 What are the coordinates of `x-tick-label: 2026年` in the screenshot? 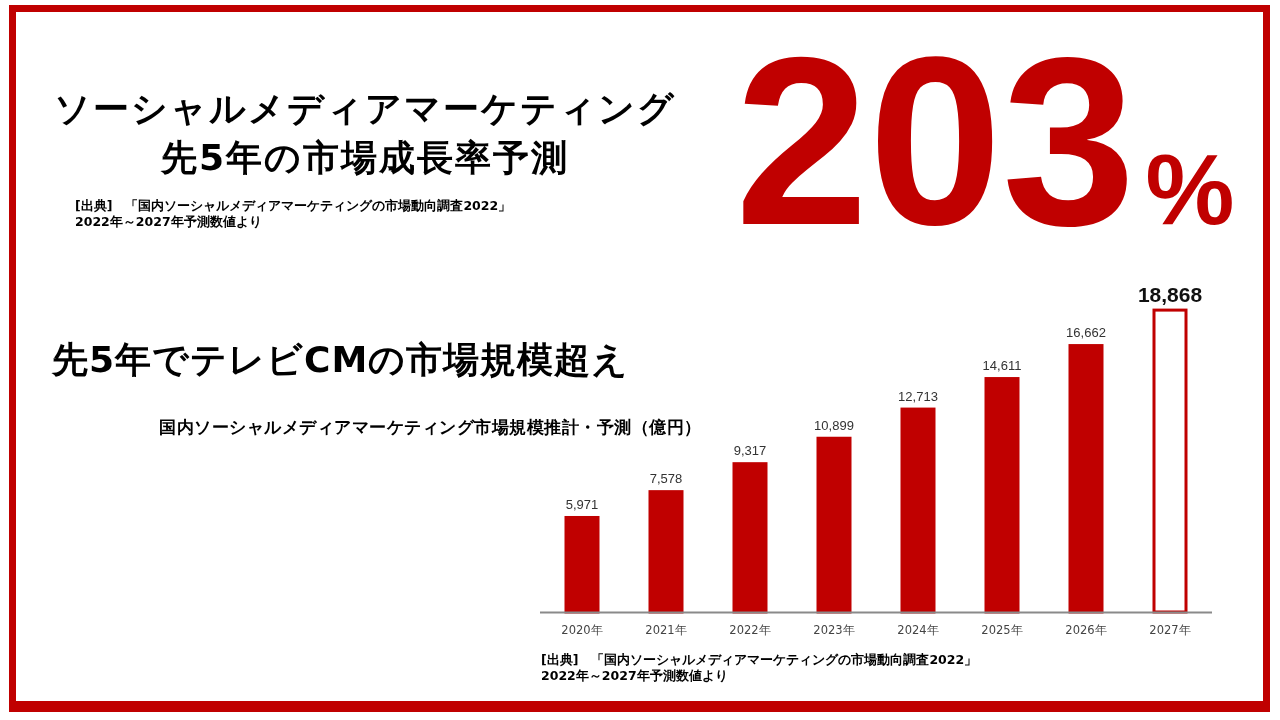 It's located at (1086, 630).